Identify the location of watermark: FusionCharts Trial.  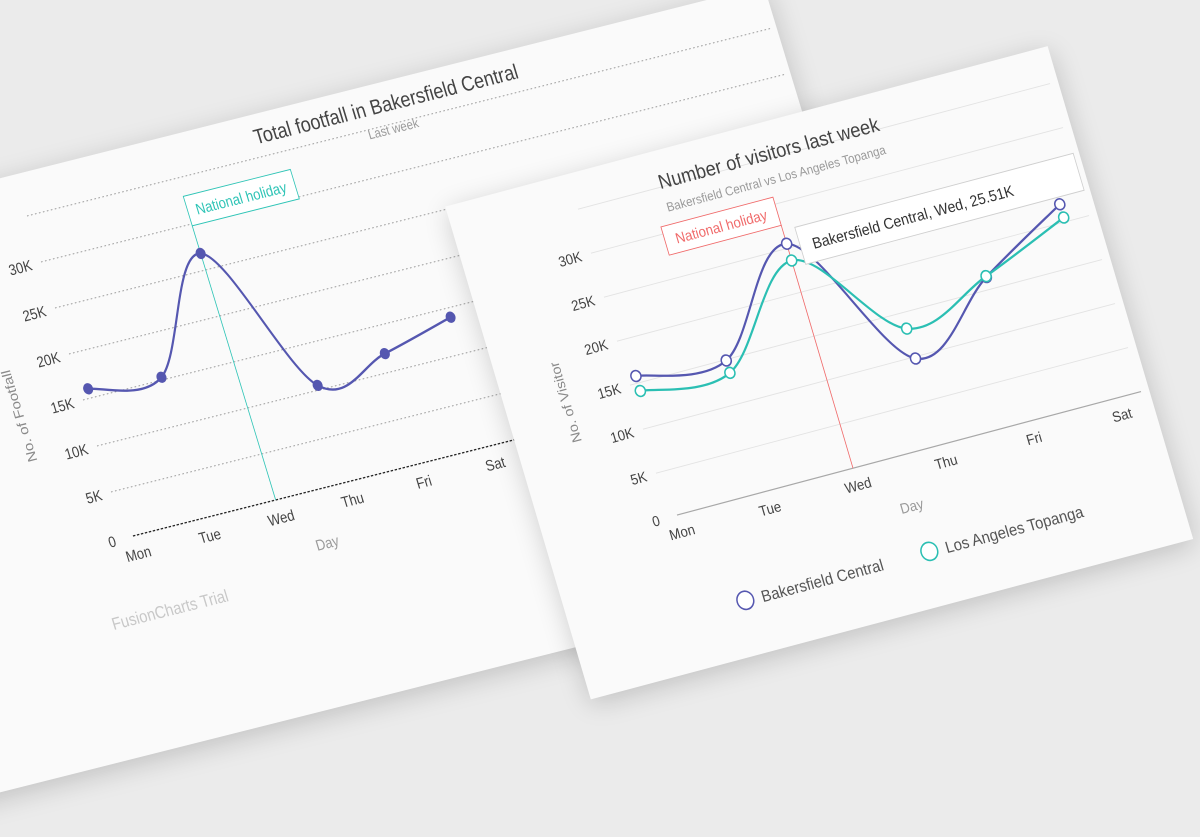
(169, 610).